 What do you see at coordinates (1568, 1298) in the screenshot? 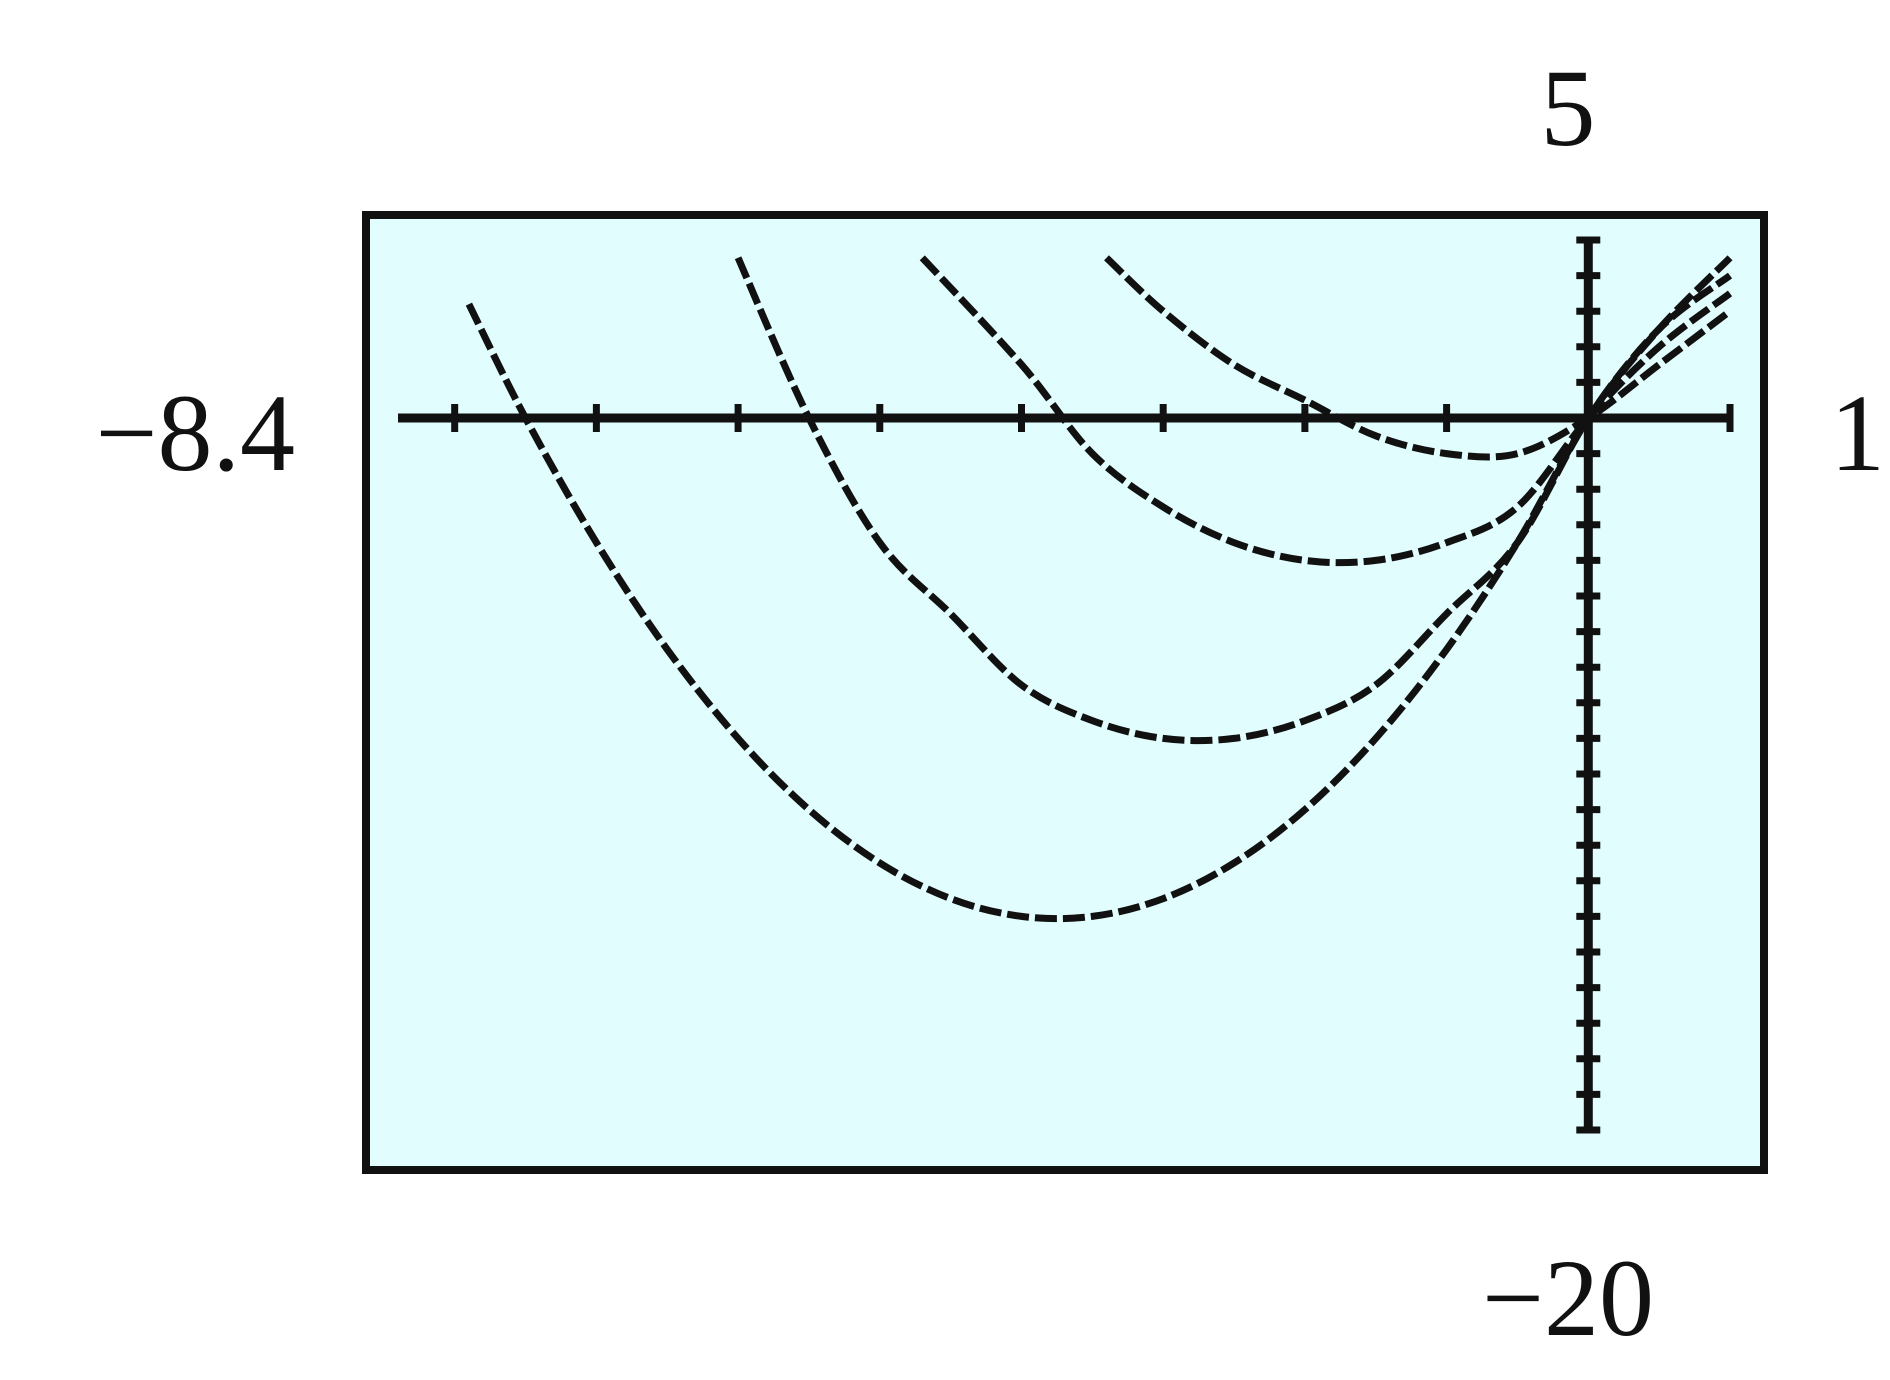
I see `ymin-label: −20` at bounding box center [1568, 1298].